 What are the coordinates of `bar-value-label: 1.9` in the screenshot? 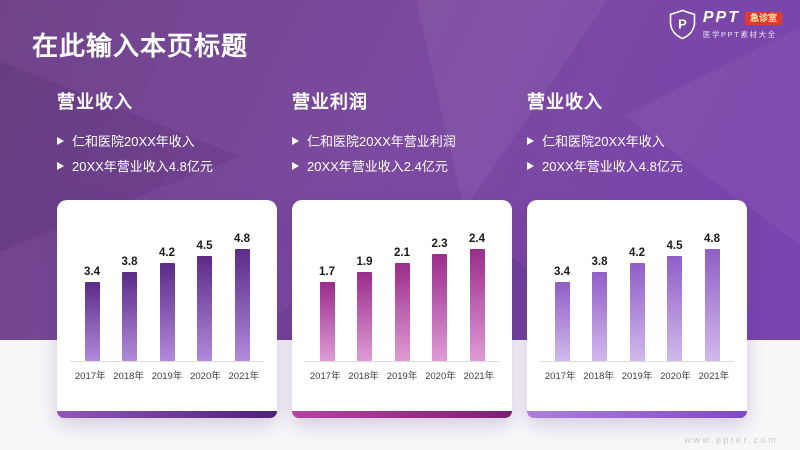 It's located at (364, 262).